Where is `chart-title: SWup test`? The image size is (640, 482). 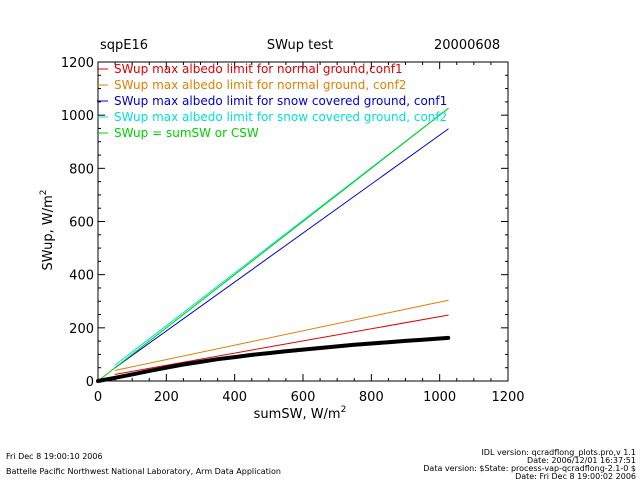 chart-title: SWup test is located at coordinates (300, 45).